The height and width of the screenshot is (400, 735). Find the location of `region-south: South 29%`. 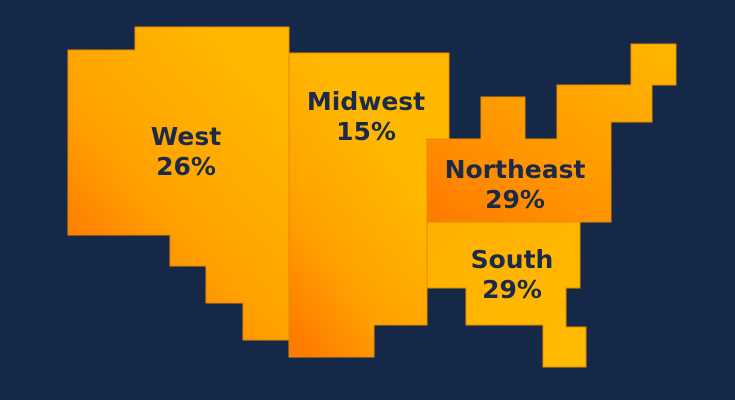

region-south: South 29% is located at coordinates (506, 294).